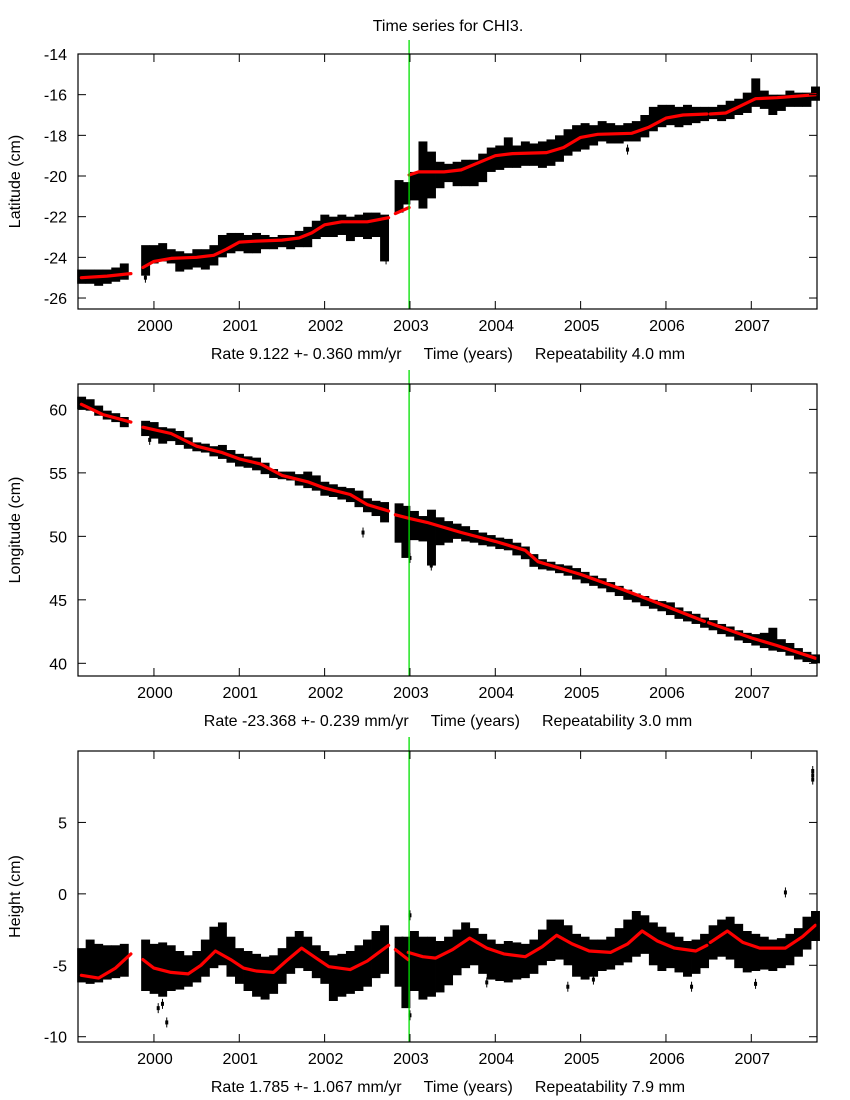  Describe the element at coordinates (58, 474) in the screenshot. I see `y-tick-label: 55` at that location.